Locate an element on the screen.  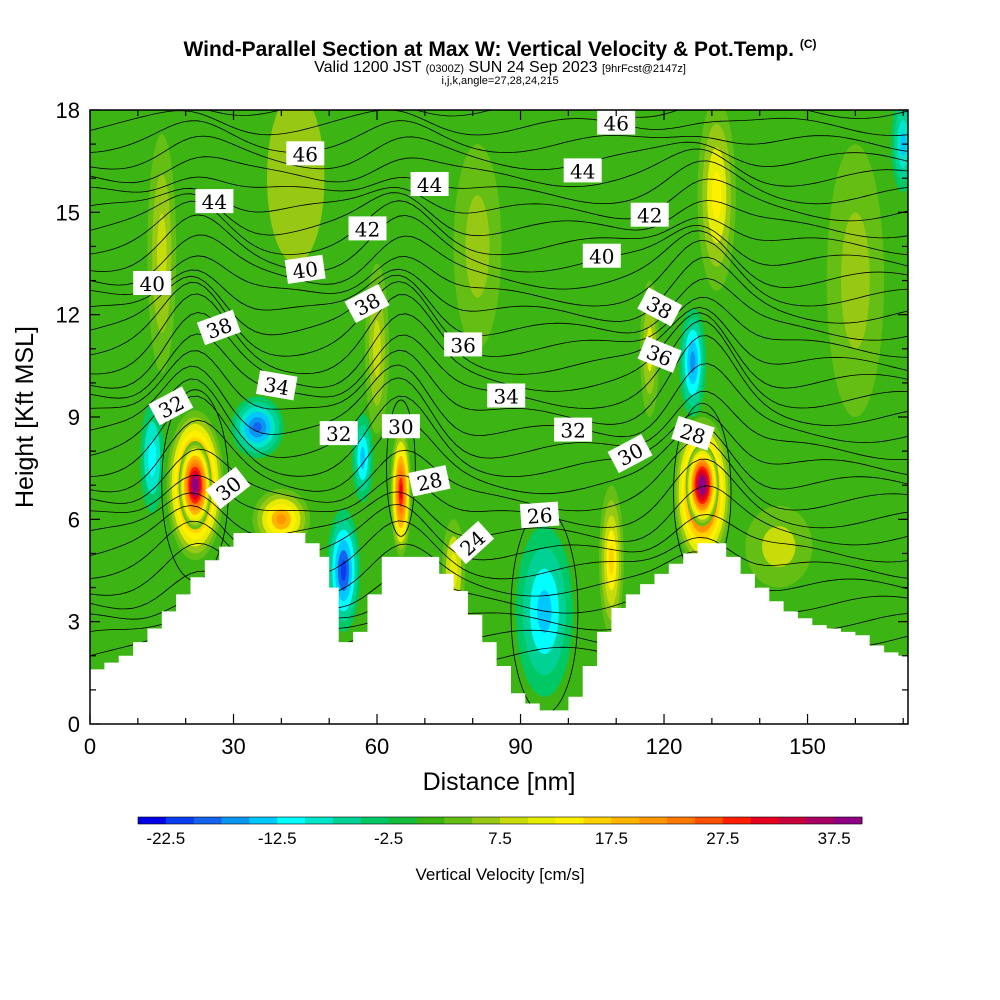
x-axis-label: Distance [nm] is located at coordinates (499, 782).